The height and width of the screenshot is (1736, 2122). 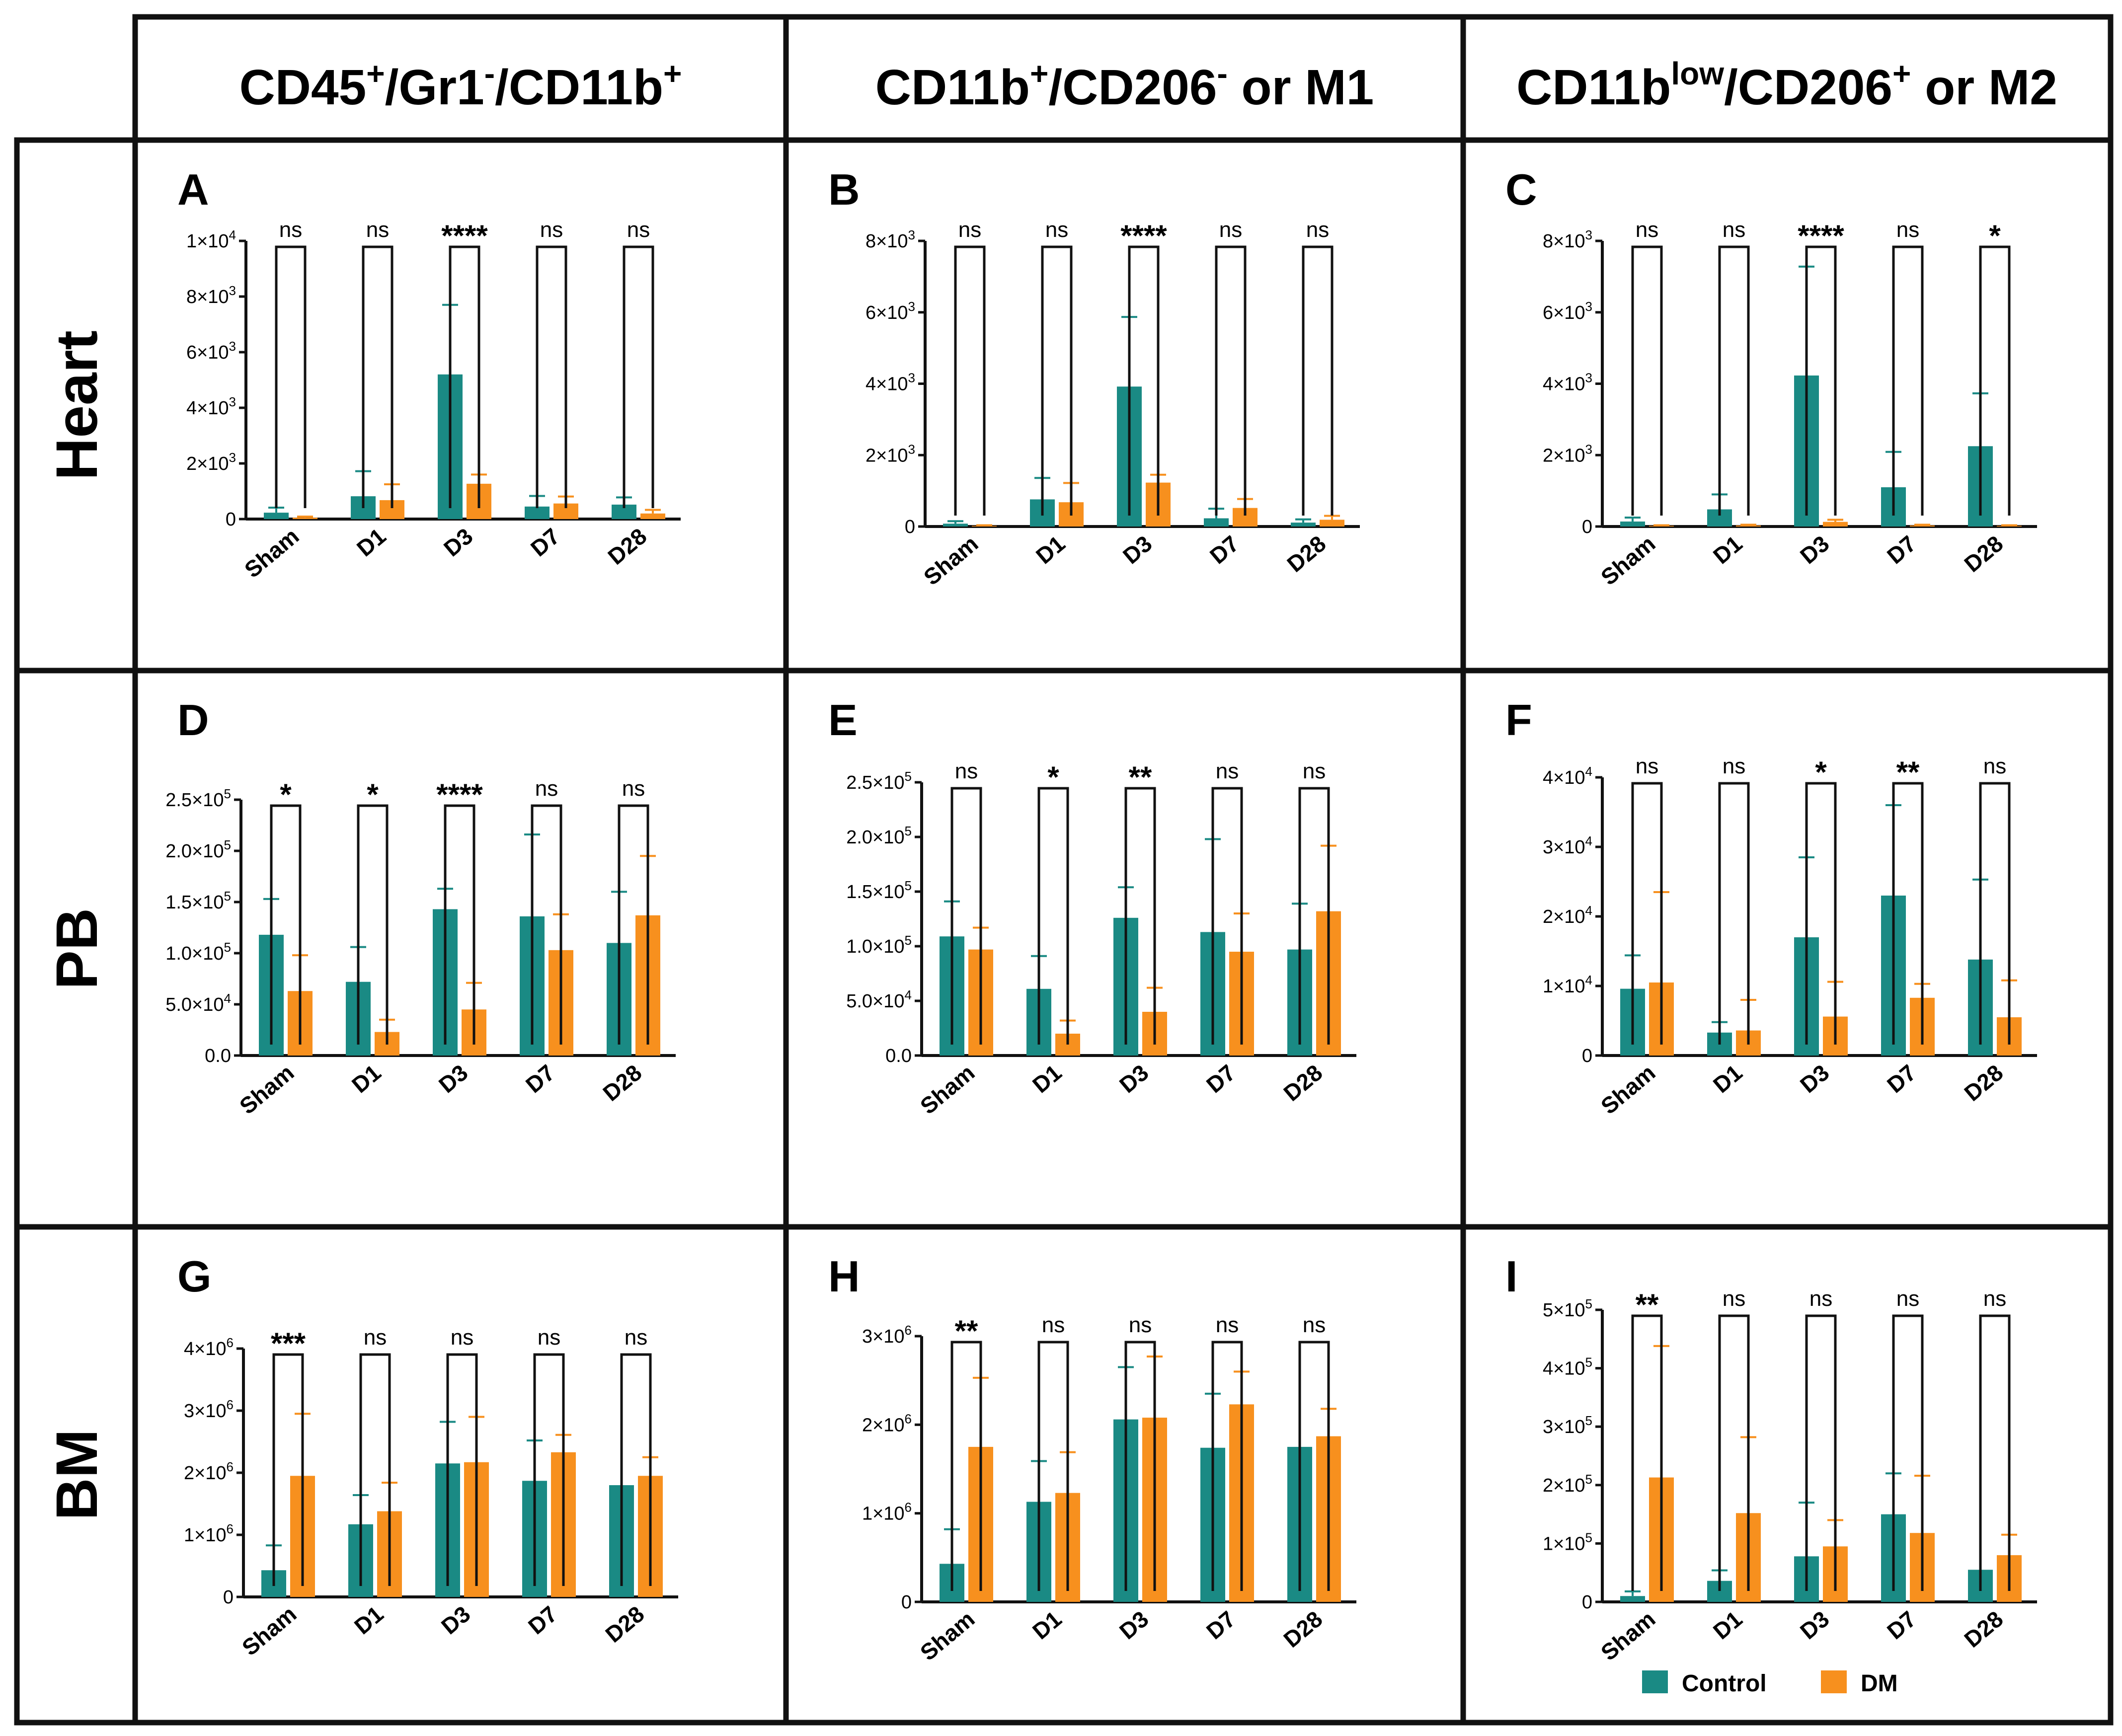 I want to click on column-header-1: CD45+/Gr1-/CD11b+, so click(x=460, y=85).